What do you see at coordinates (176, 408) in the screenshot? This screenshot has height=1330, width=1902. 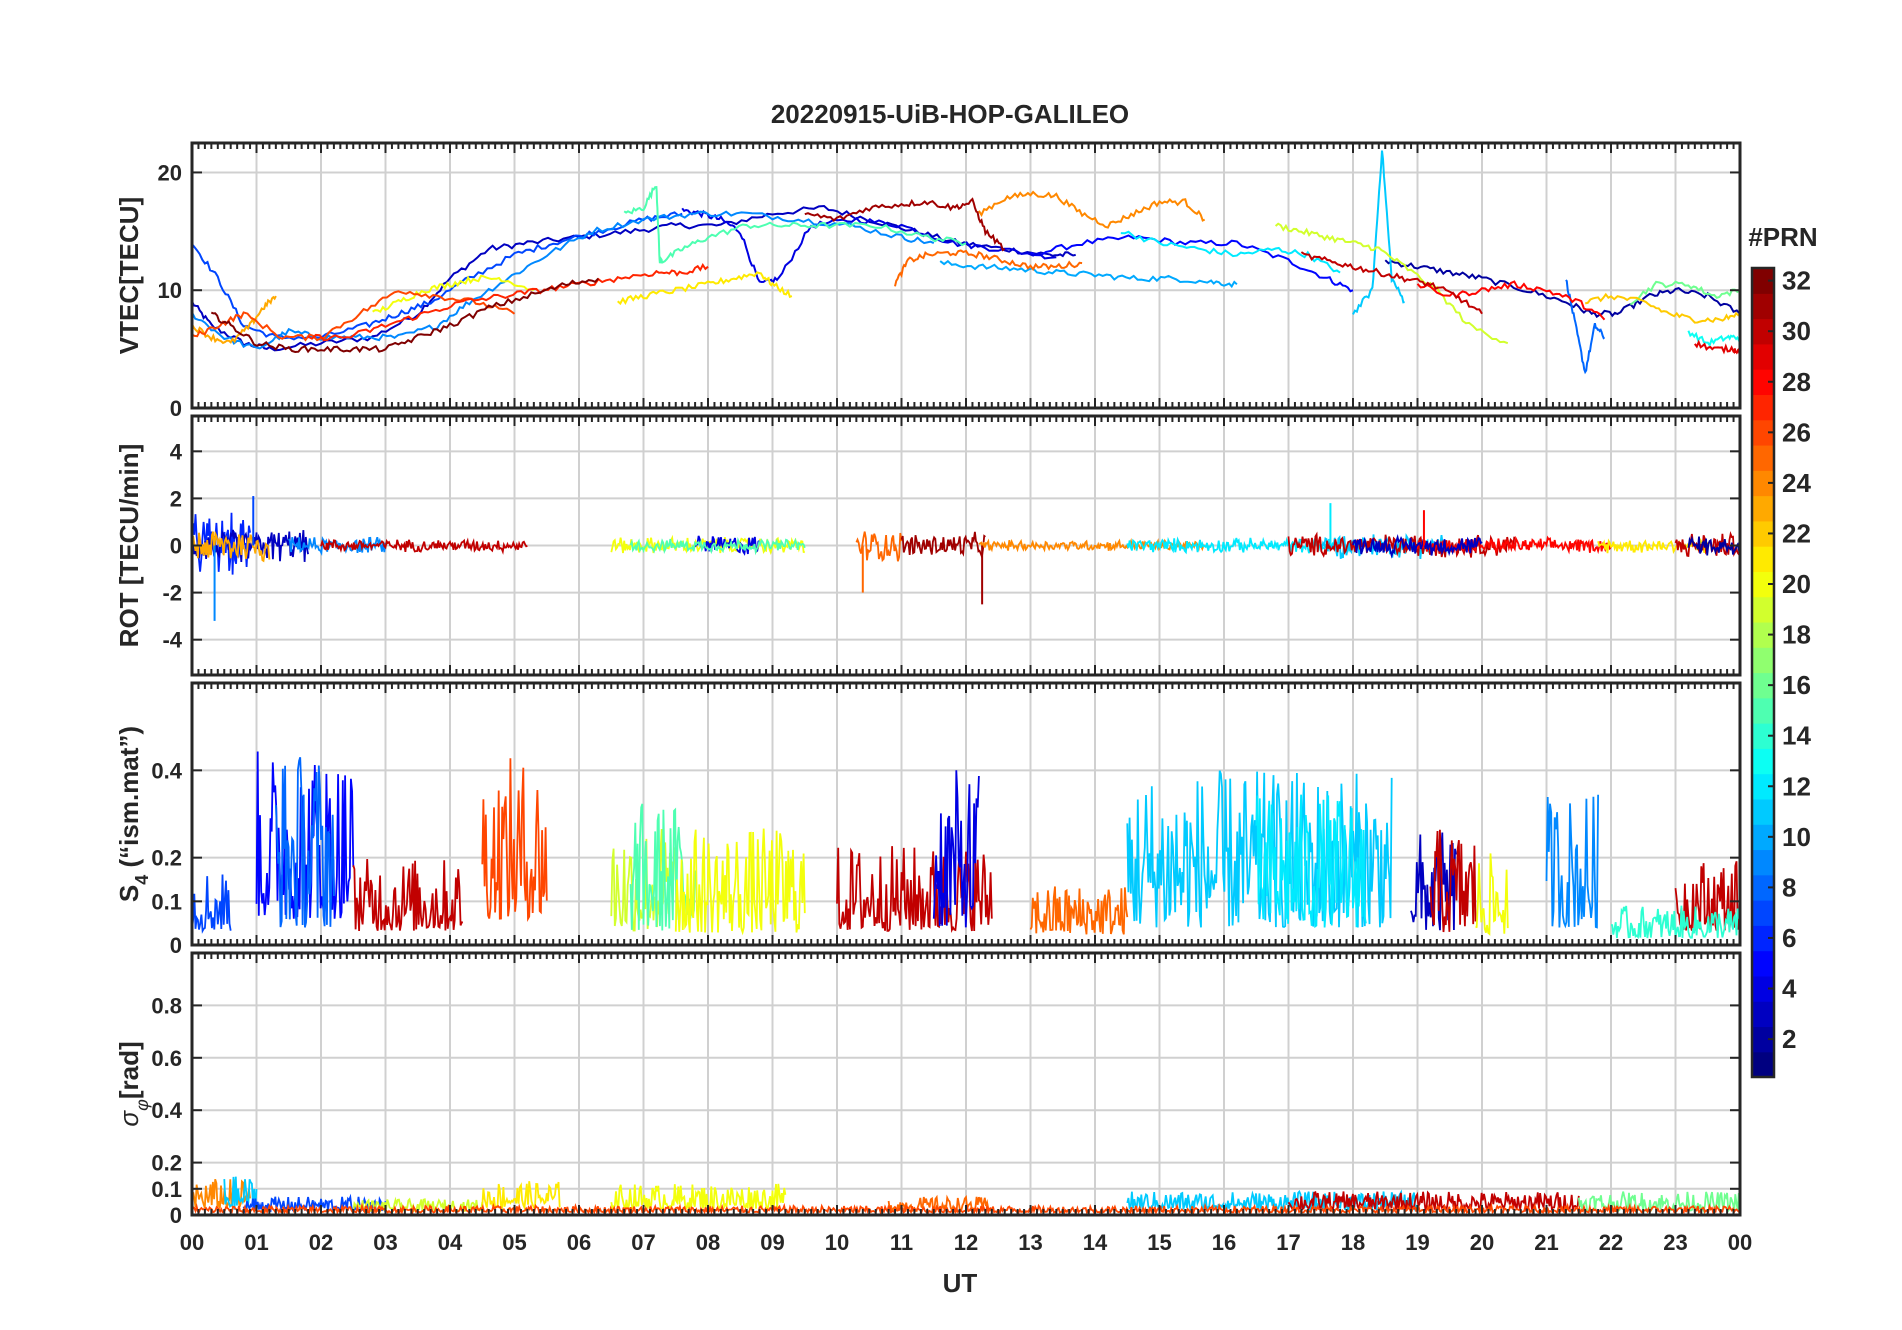 I see `y-tick-label-vtec: 0` at bounding box center [176, 408].